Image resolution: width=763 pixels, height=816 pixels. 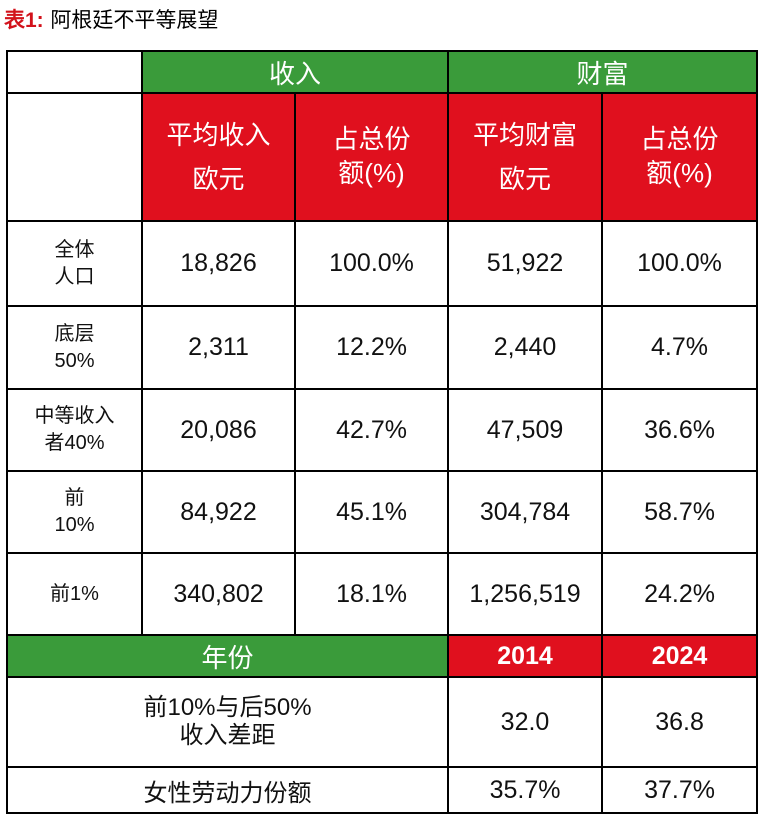 I want to click on table-row: 前 10% 84,922 45.1% 304,784 58.7%, so click(x=382, y=512).